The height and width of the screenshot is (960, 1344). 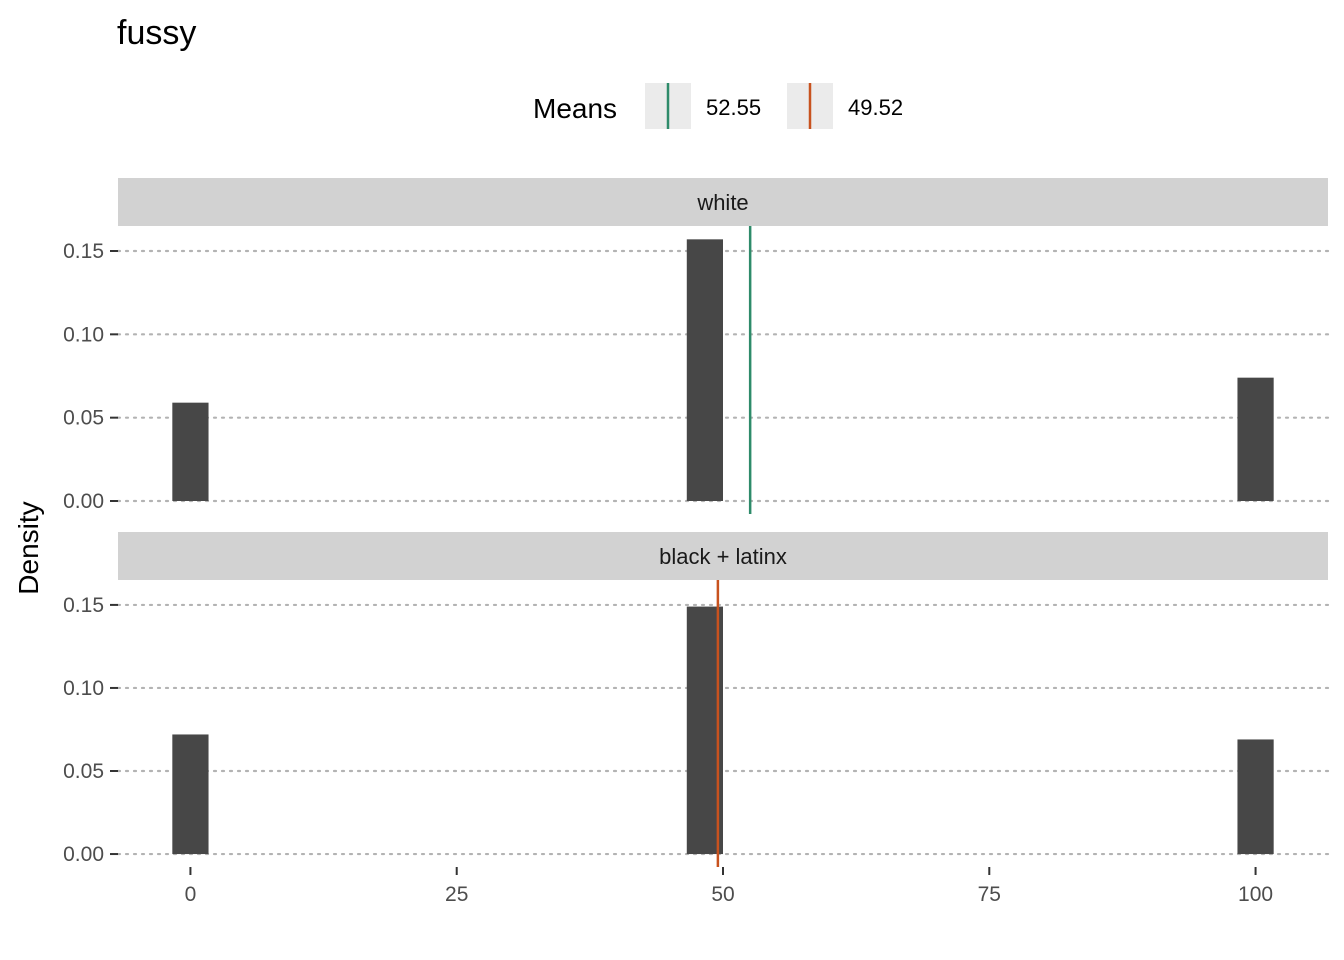 I want to click on x-axis: 0 25 50 75 100, so click(x=729, y=886).